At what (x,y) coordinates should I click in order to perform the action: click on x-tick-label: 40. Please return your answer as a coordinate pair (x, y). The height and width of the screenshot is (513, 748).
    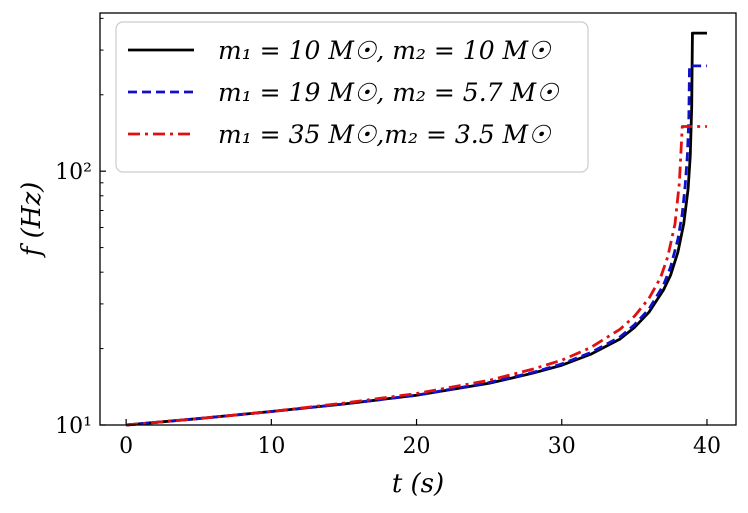
    Looking at the image, I should click on (707, 446).